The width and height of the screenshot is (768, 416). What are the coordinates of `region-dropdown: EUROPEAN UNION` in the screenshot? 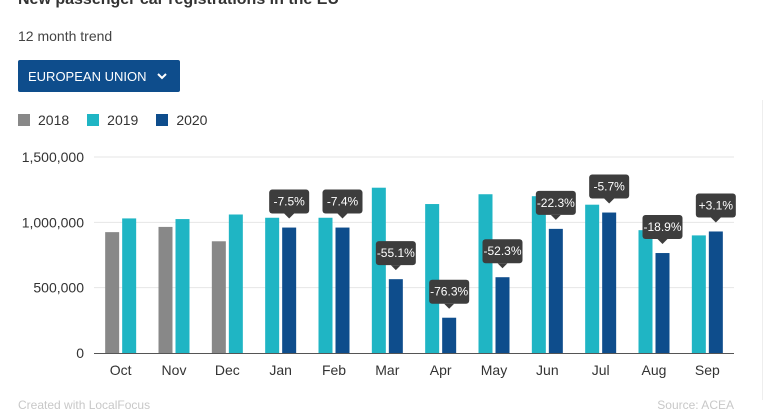 It's located at (99, 76).